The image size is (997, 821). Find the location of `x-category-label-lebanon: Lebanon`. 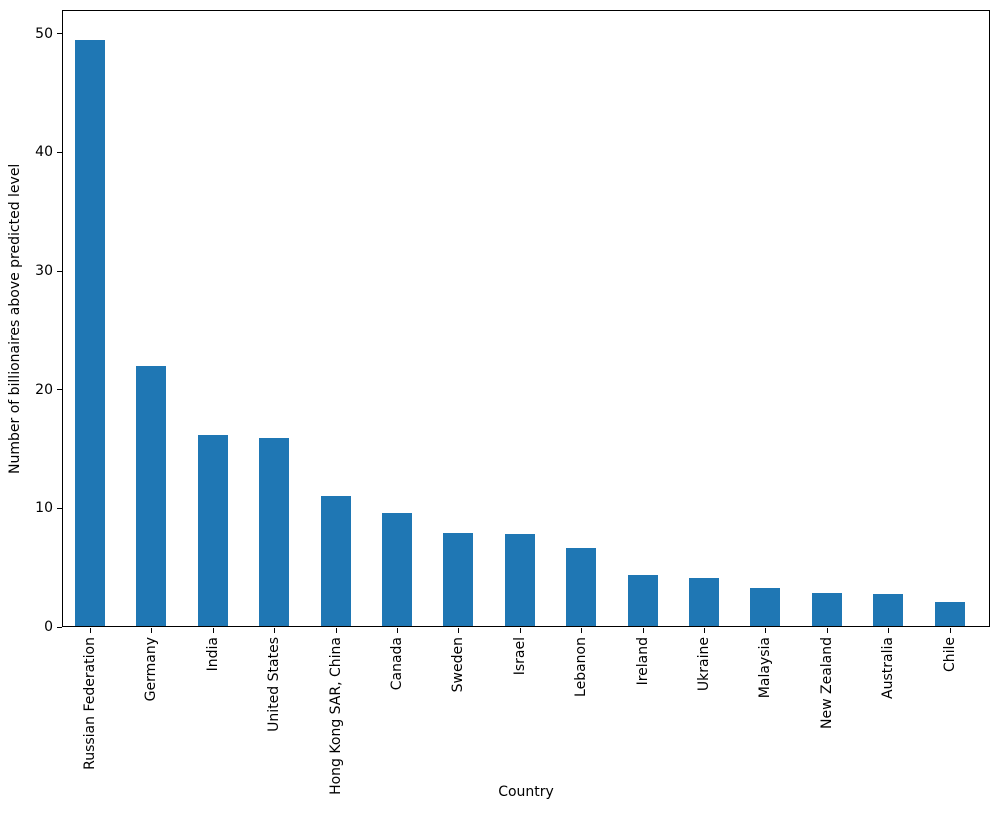

x-category-label-lebanon: Lebanon is located at coordinates (581, 667).